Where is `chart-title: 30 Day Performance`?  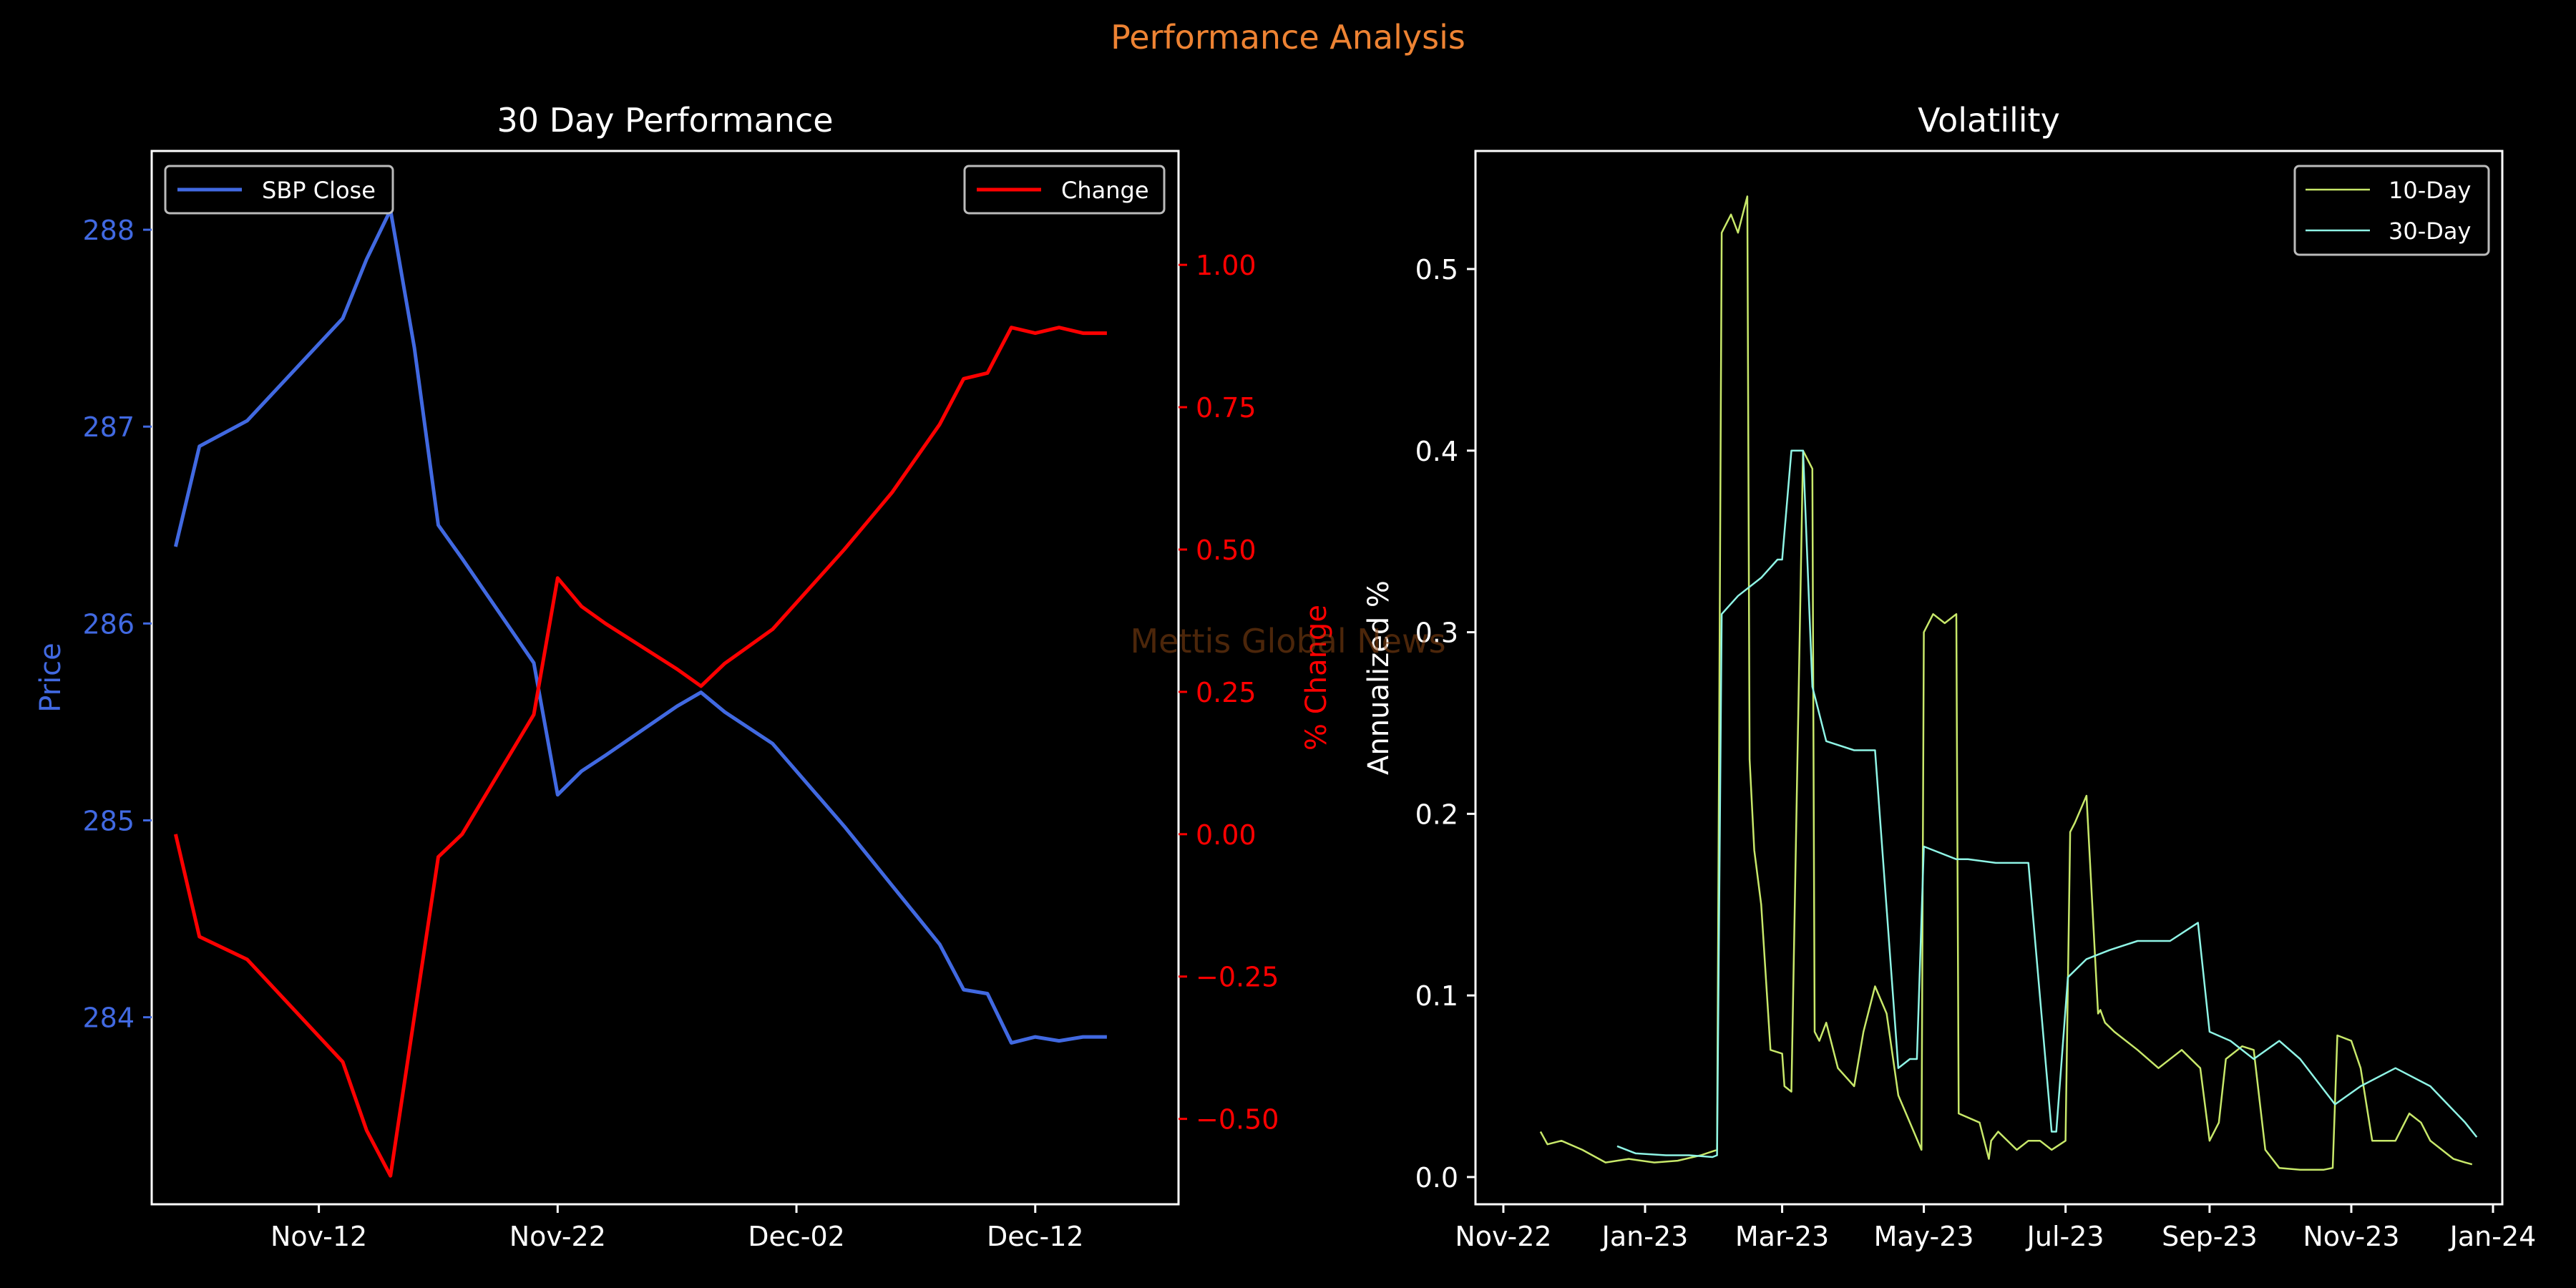 chart-title: 30 Day Performance is located at coordinates (665, 120).